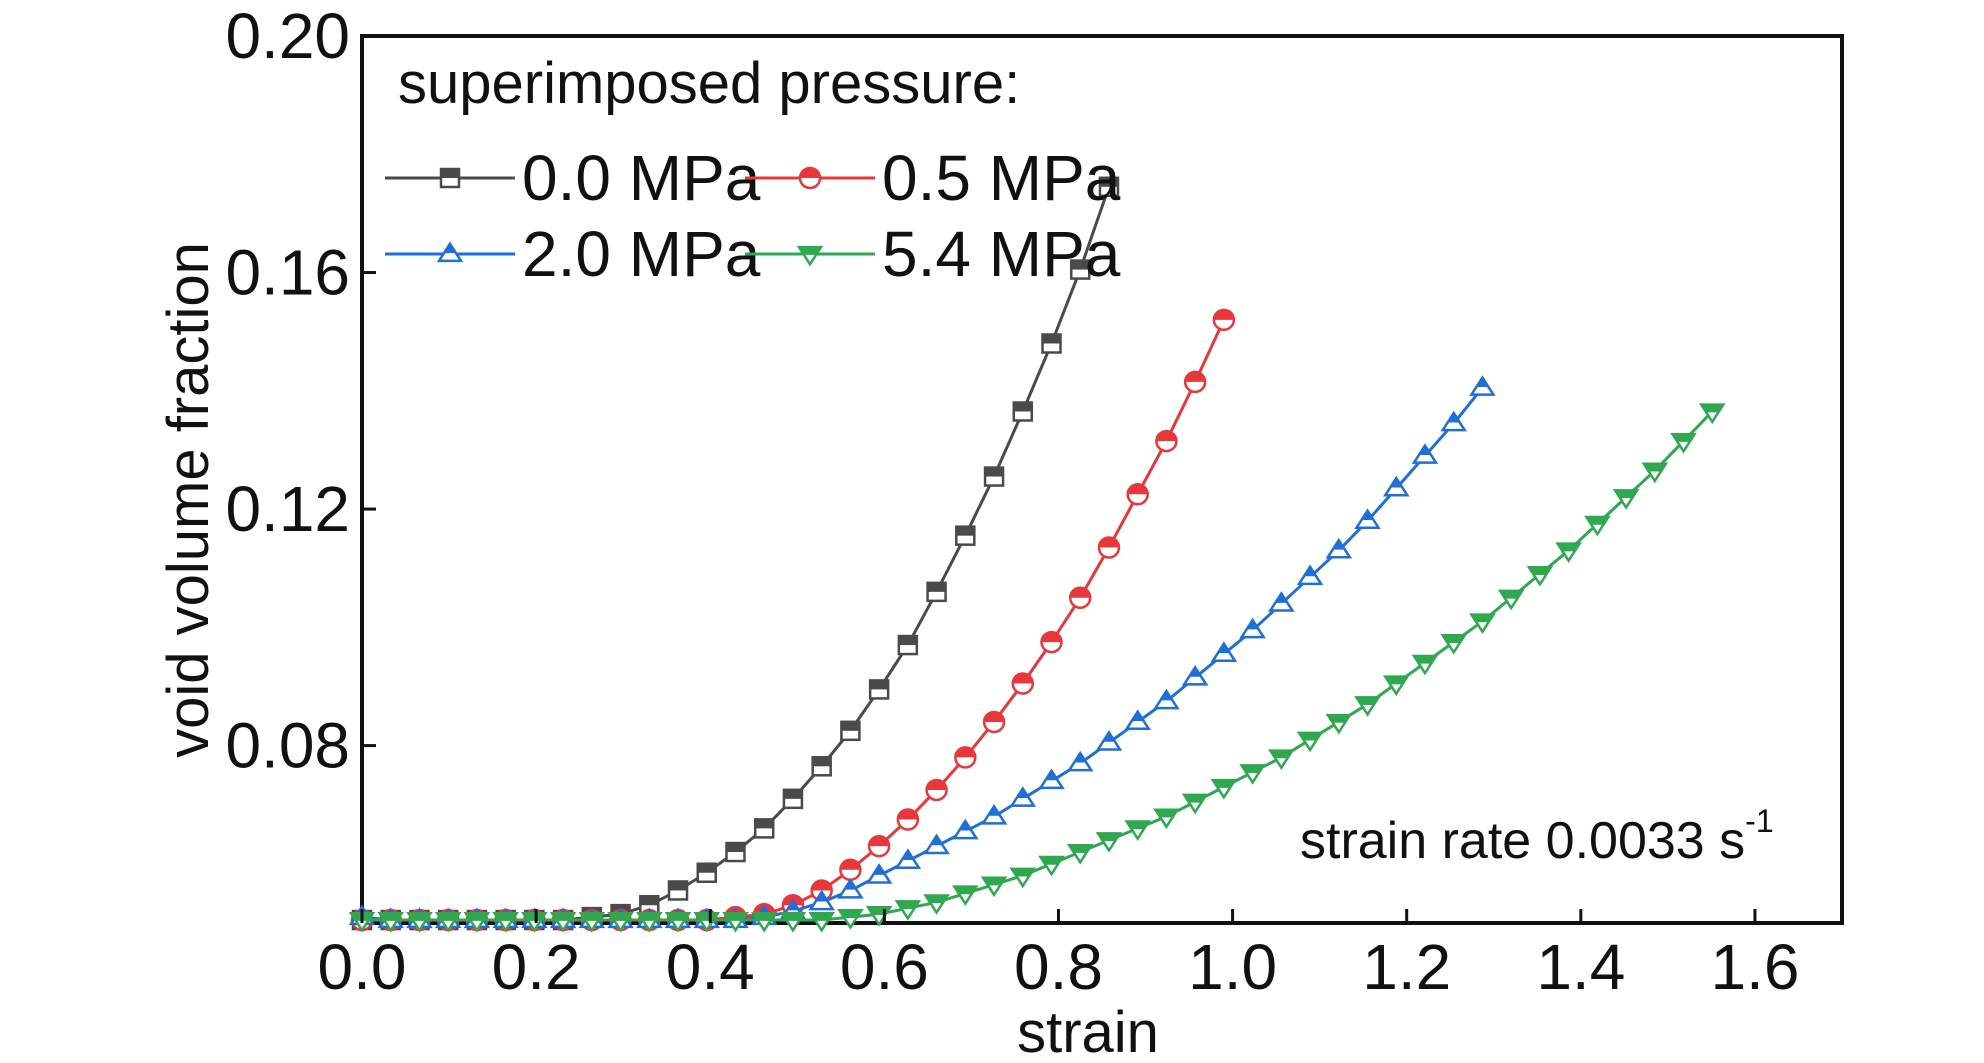 This screenshot has width=1984, height=1063. Describe the element at coordinates (1088, 1031) in the screenshot. I see `x-axis-title: strain` at that location.